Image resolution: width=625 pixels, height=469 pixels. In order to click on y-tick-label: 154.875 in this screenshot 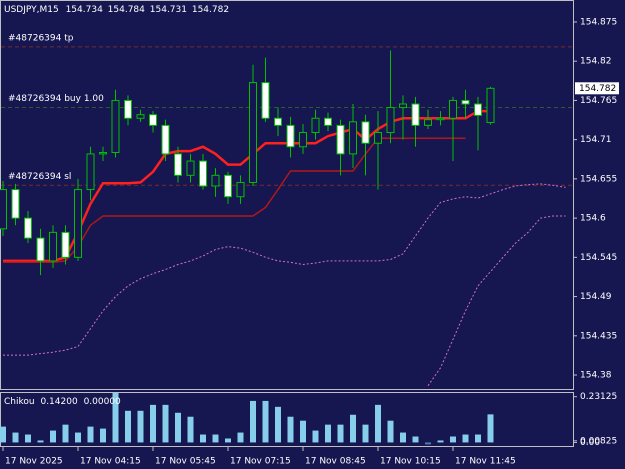, I will do `click(598, 22)`.